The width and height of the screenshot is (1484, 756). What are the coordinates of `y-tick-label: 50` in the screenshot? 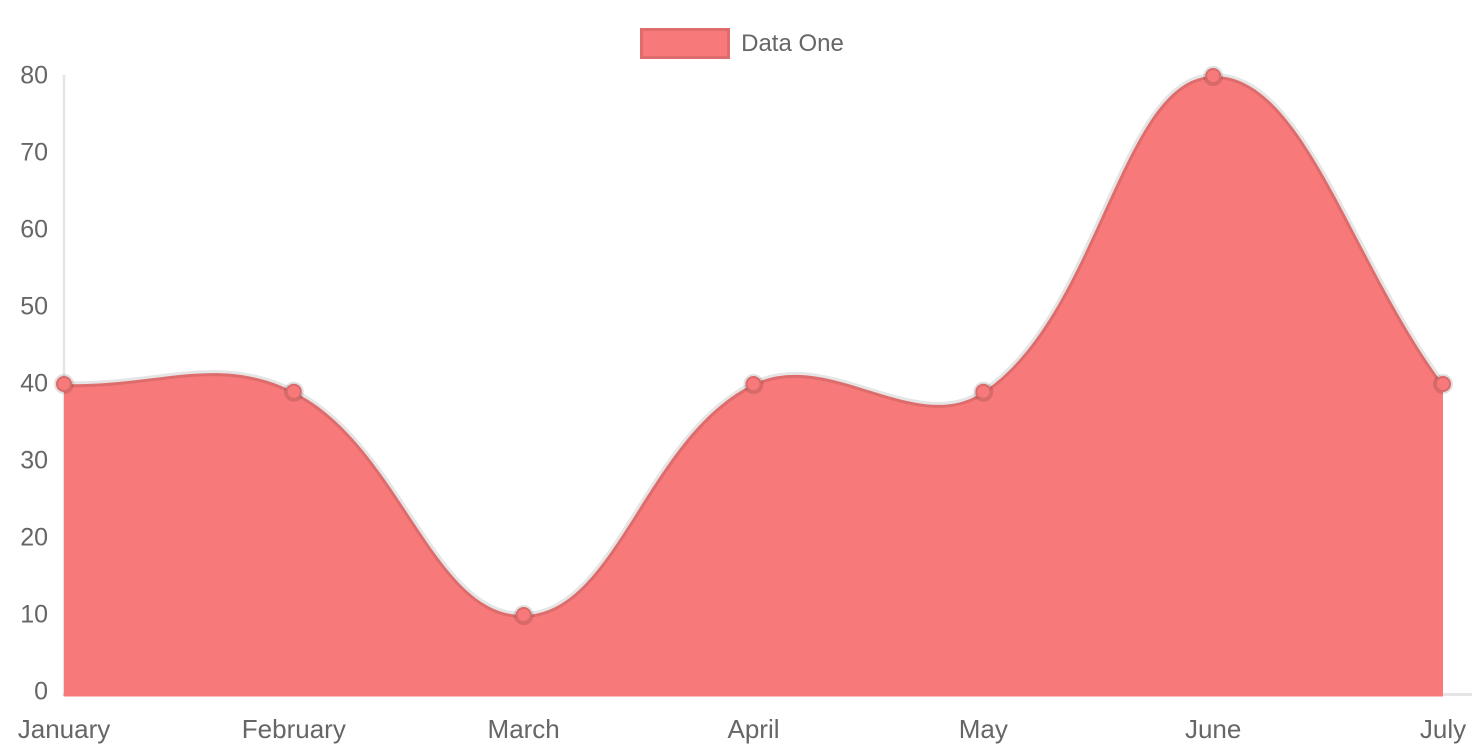 It's located at (34, 306).